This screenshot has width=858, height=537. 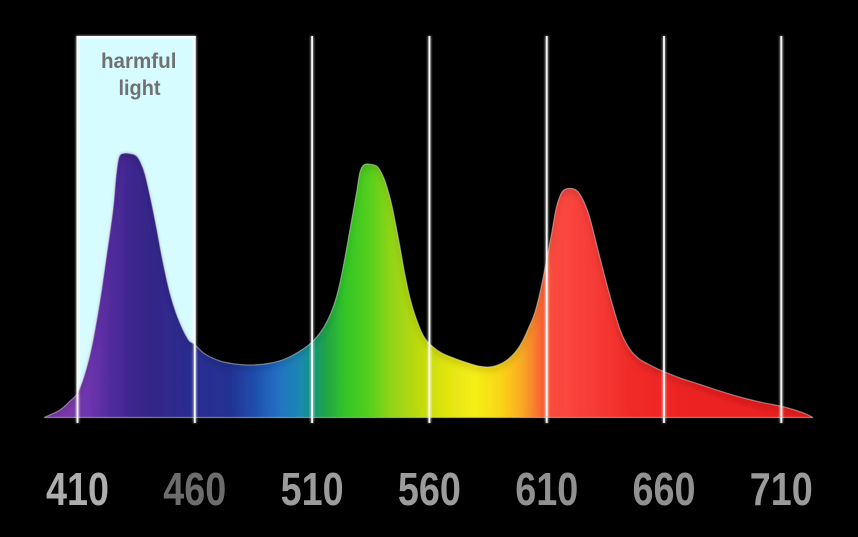 I want to click on svg-text: 660, so click(x=664, y=489).